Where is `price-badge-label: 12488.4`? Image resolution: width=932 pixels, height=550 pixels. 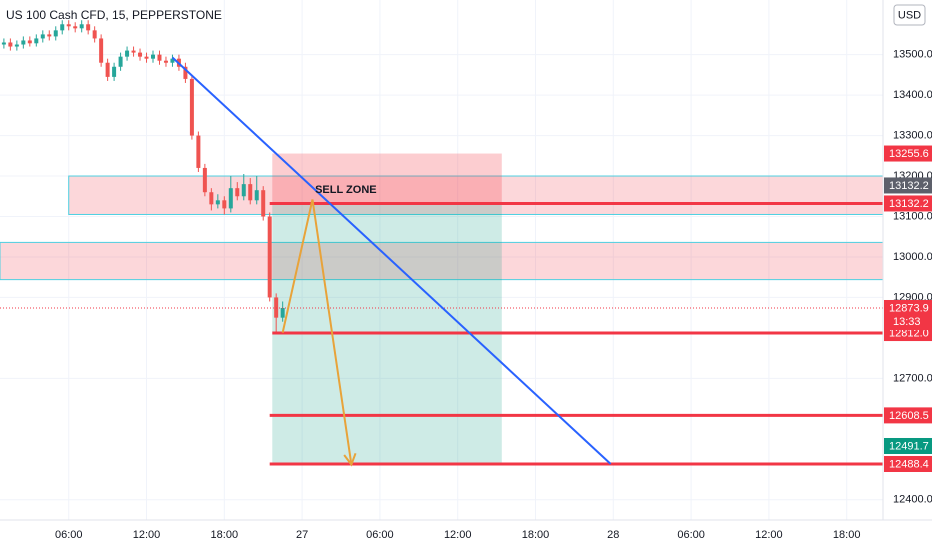
price-badge-label: 12488.4 is located at coordinates (909, 464).